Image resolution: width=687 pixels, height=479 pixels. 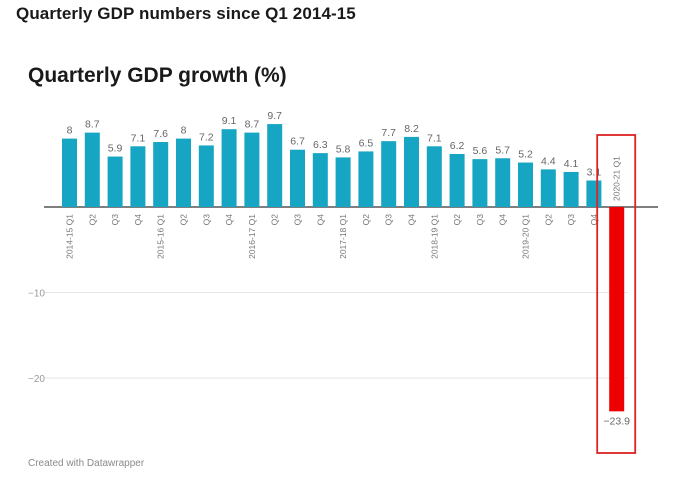 I want to click on page-title: Quarterly GDP numbers since Q1 2014-15, so click(x=186, y=13).